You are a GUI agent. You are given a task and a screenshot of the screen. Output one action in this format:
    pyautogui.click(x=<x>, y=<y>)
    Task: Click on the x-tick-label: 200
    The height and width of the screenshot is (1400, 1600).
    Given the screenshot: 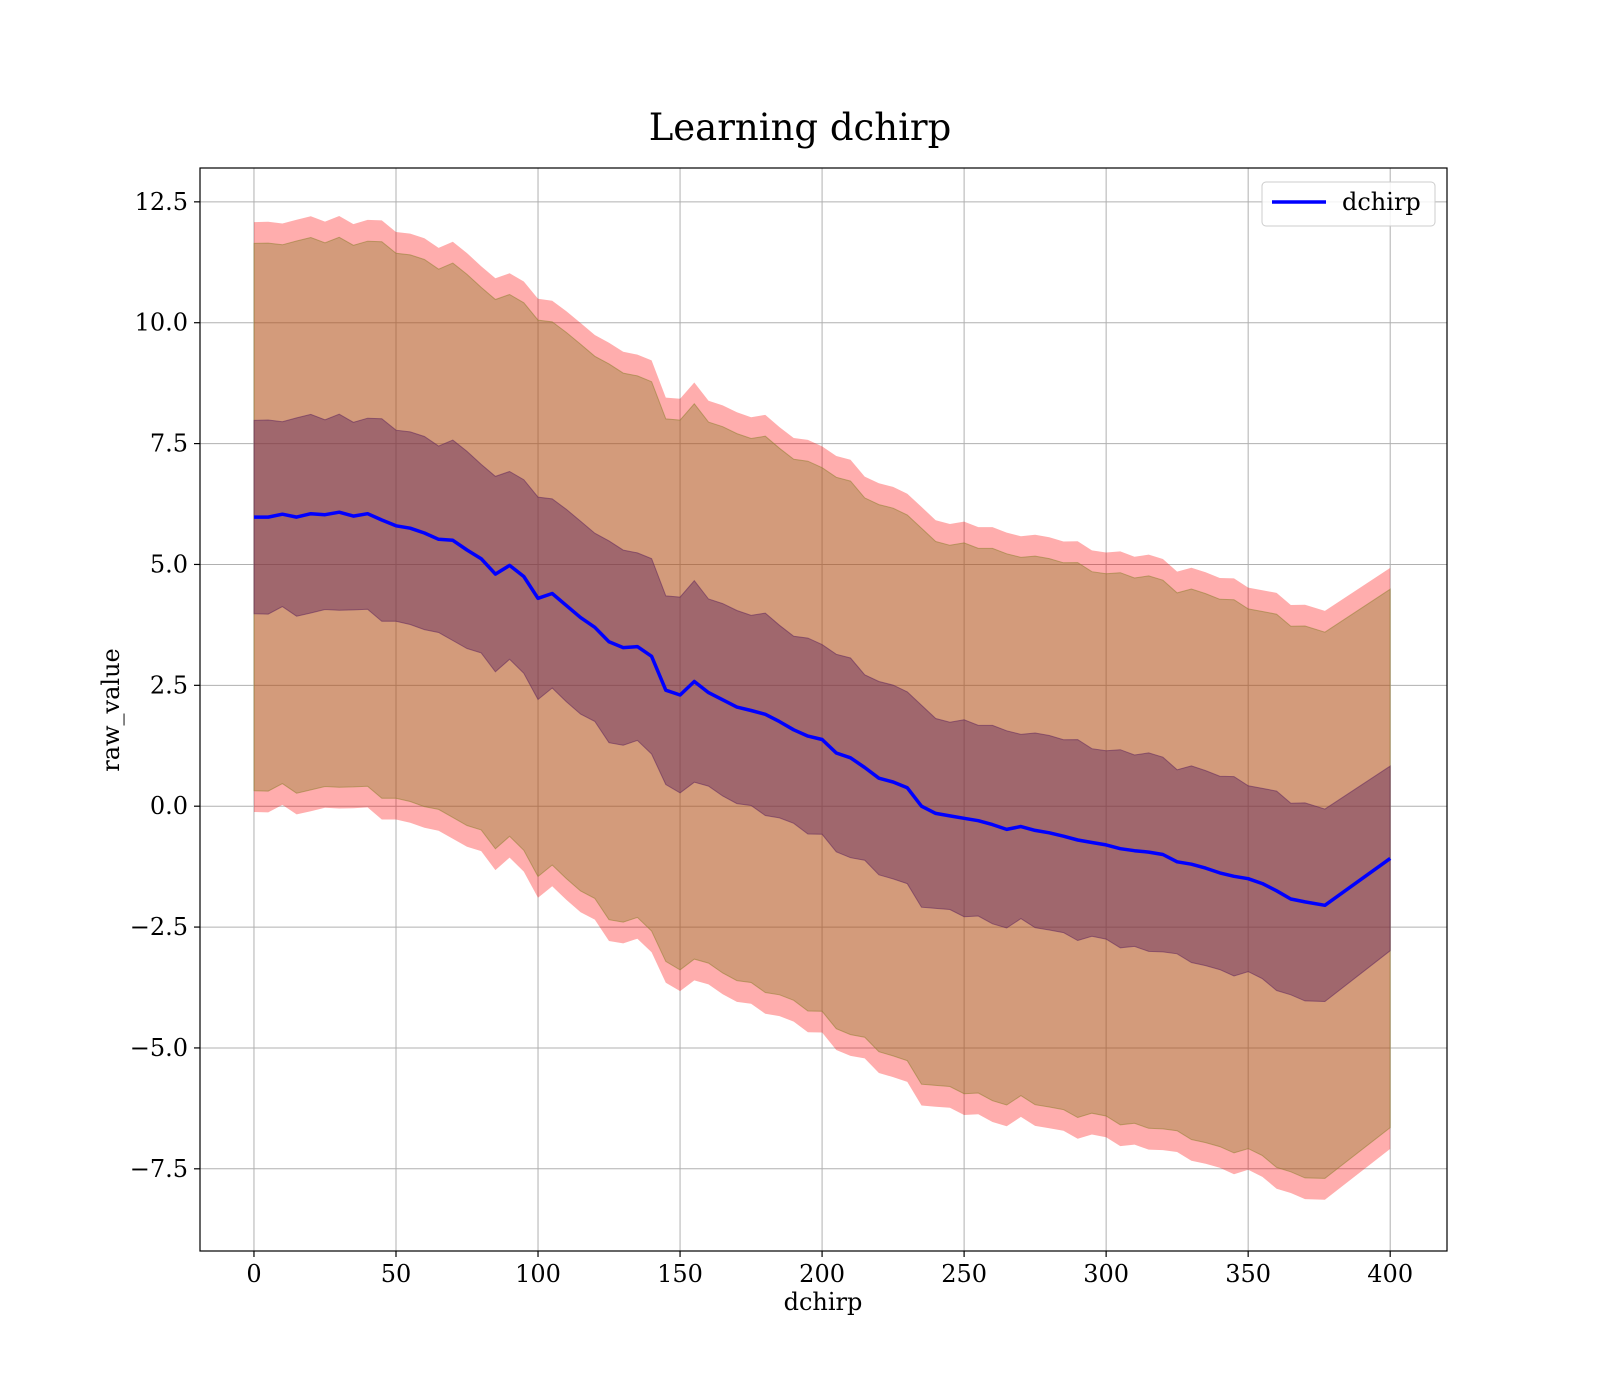 What is the action you would take?
    pyautogui.click(x=822, y=1274)
    